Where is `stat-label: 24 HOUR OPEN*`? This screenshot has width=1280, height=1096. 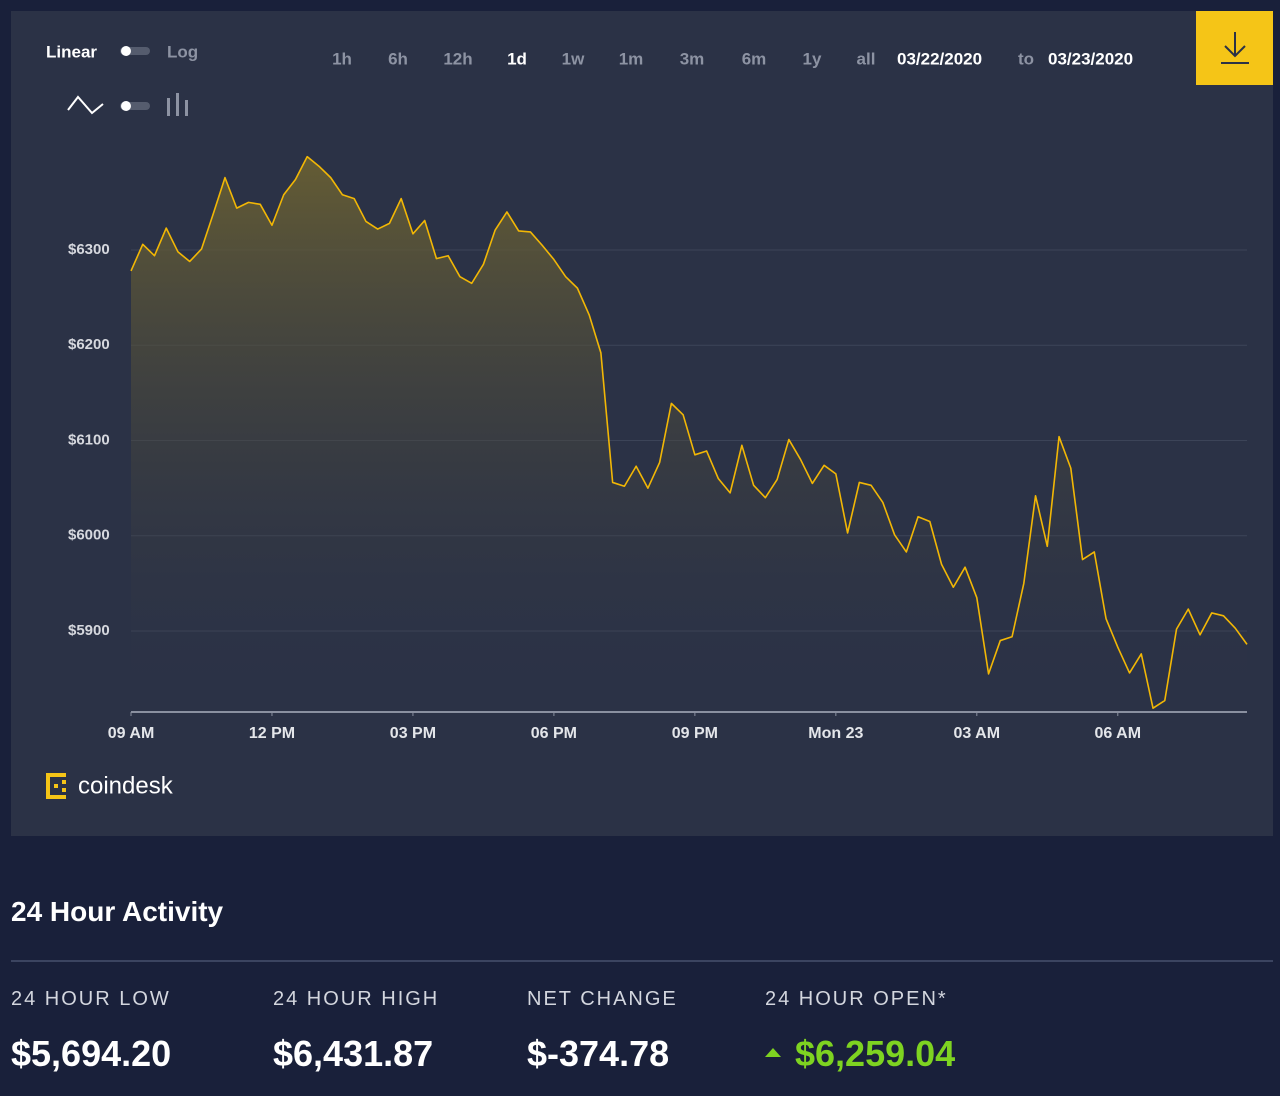 stat-label: 24 HOUR OPEN* is located at coordinates (856, 999).